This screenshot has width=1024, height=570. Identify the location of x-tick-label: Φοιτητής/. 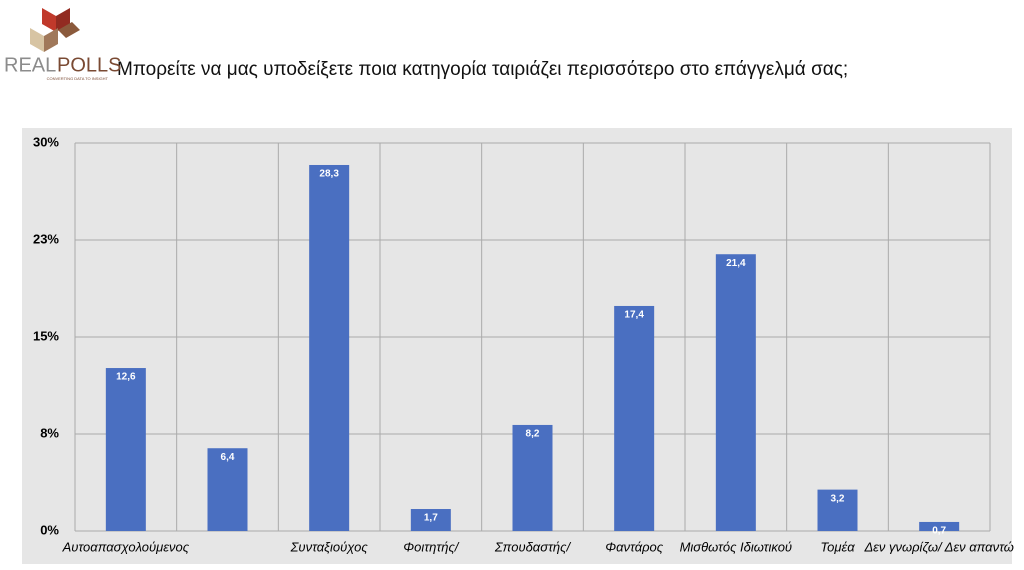
(431, 546).